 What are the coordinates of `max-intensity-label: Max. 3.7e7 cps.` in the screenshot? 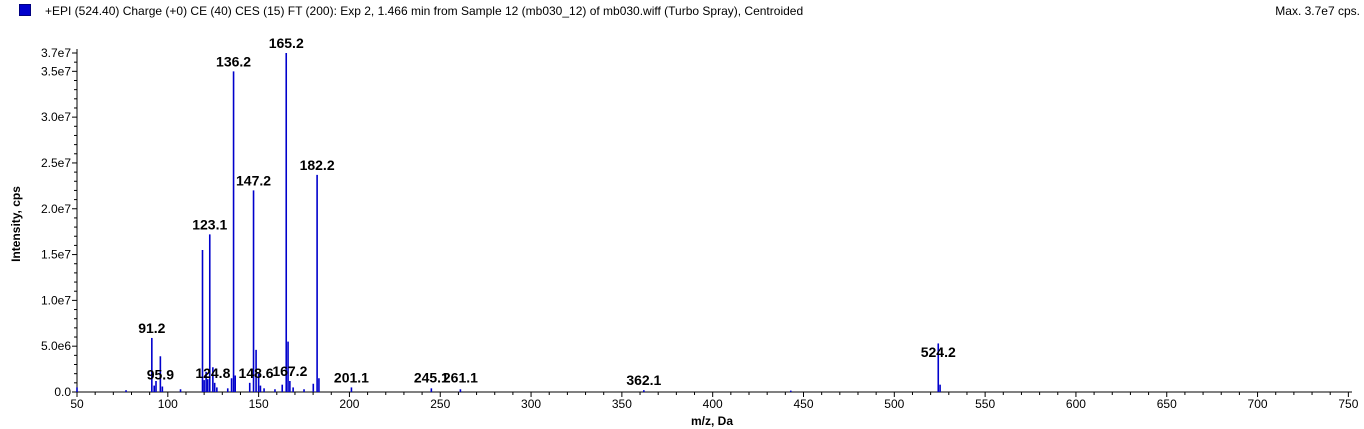 It's located at (1317, 11).